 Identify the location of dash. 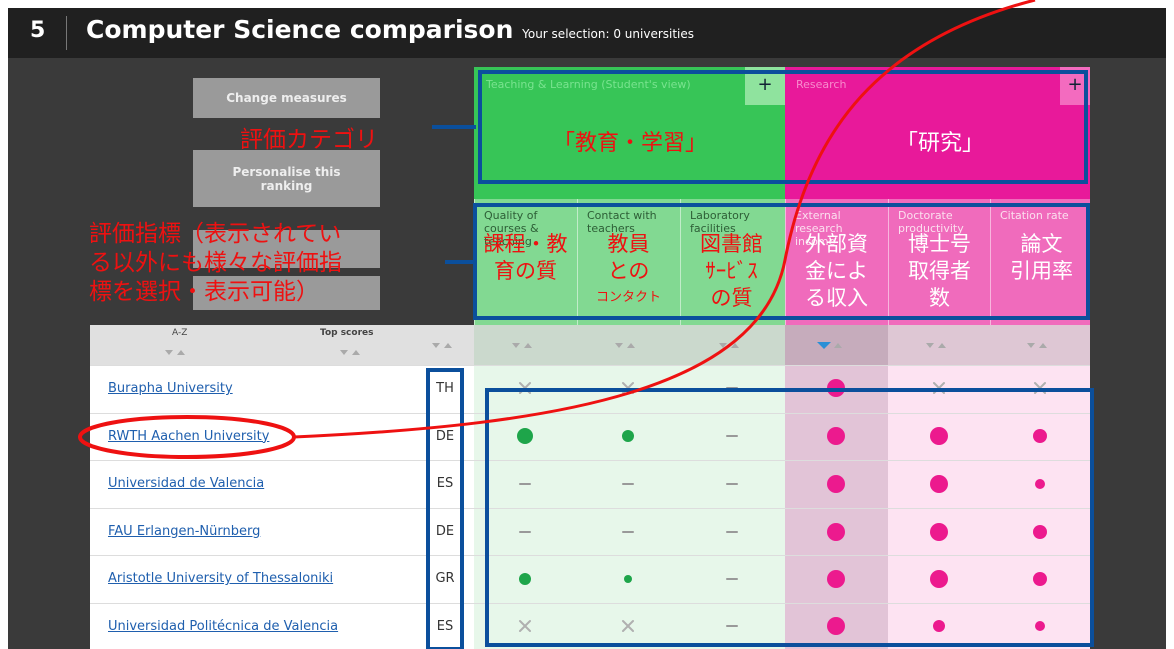
(628, 507).